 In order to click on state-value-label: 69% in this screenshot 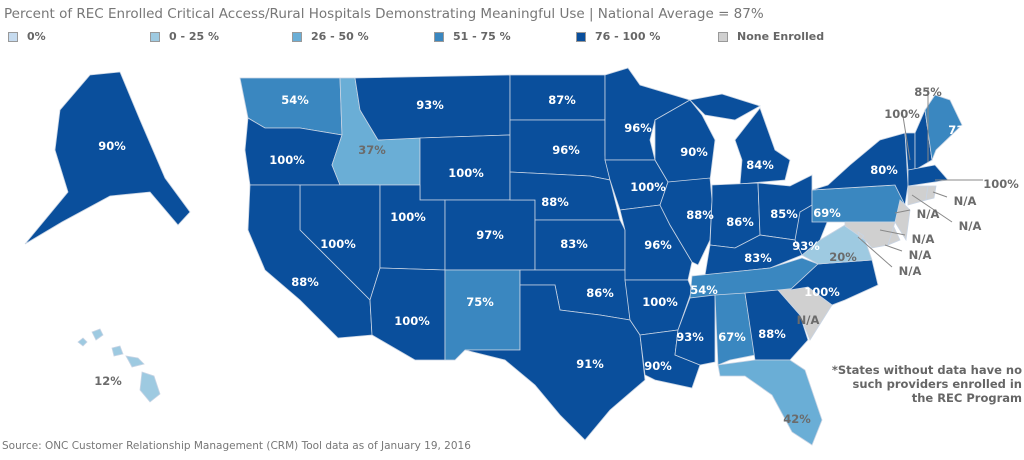, I will do `click(827, 213)`.